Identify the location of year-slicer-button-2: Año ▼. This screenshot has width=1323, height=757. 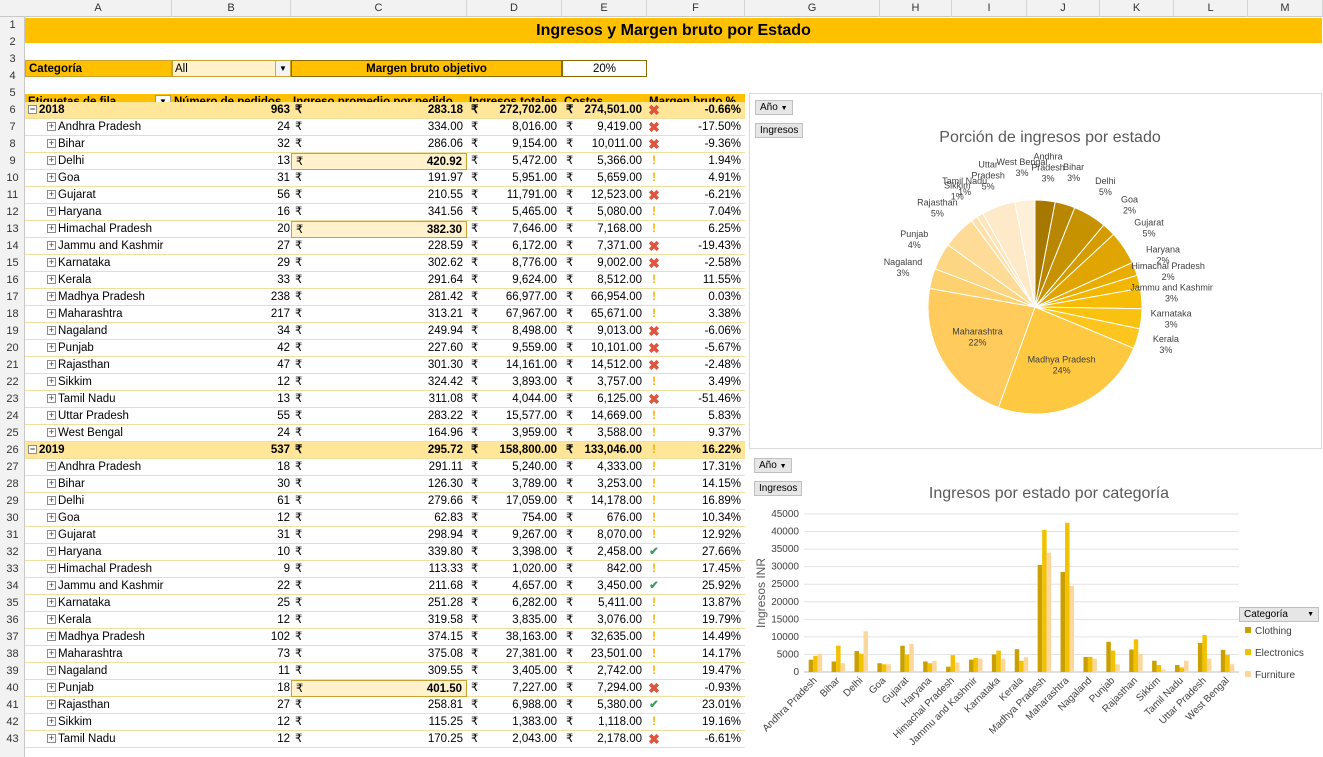
(773, 465).